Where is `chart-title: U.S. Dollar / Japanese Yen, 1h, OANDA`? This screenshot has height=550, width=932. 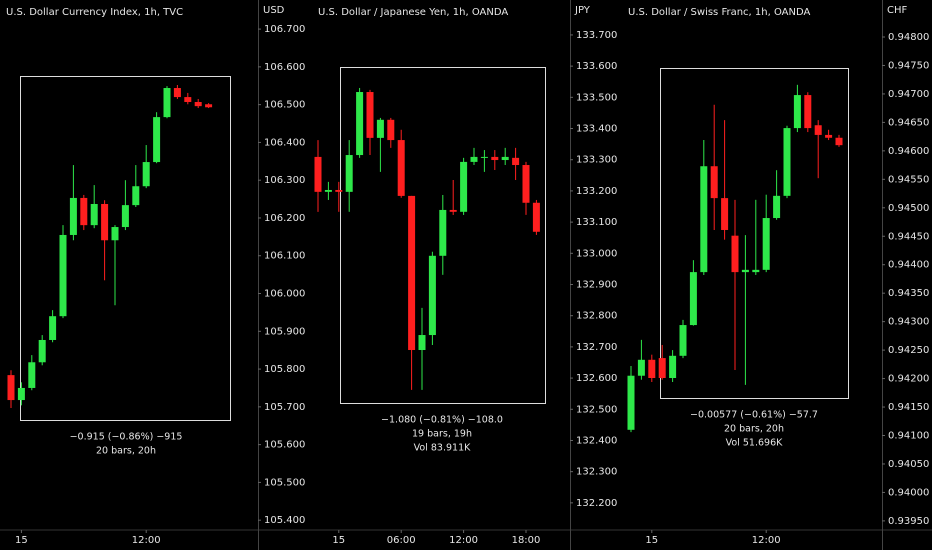
chart-title: U.S. Dollar / Japanese Yen, 1h, OANDA is located at coordinates (413, 12).